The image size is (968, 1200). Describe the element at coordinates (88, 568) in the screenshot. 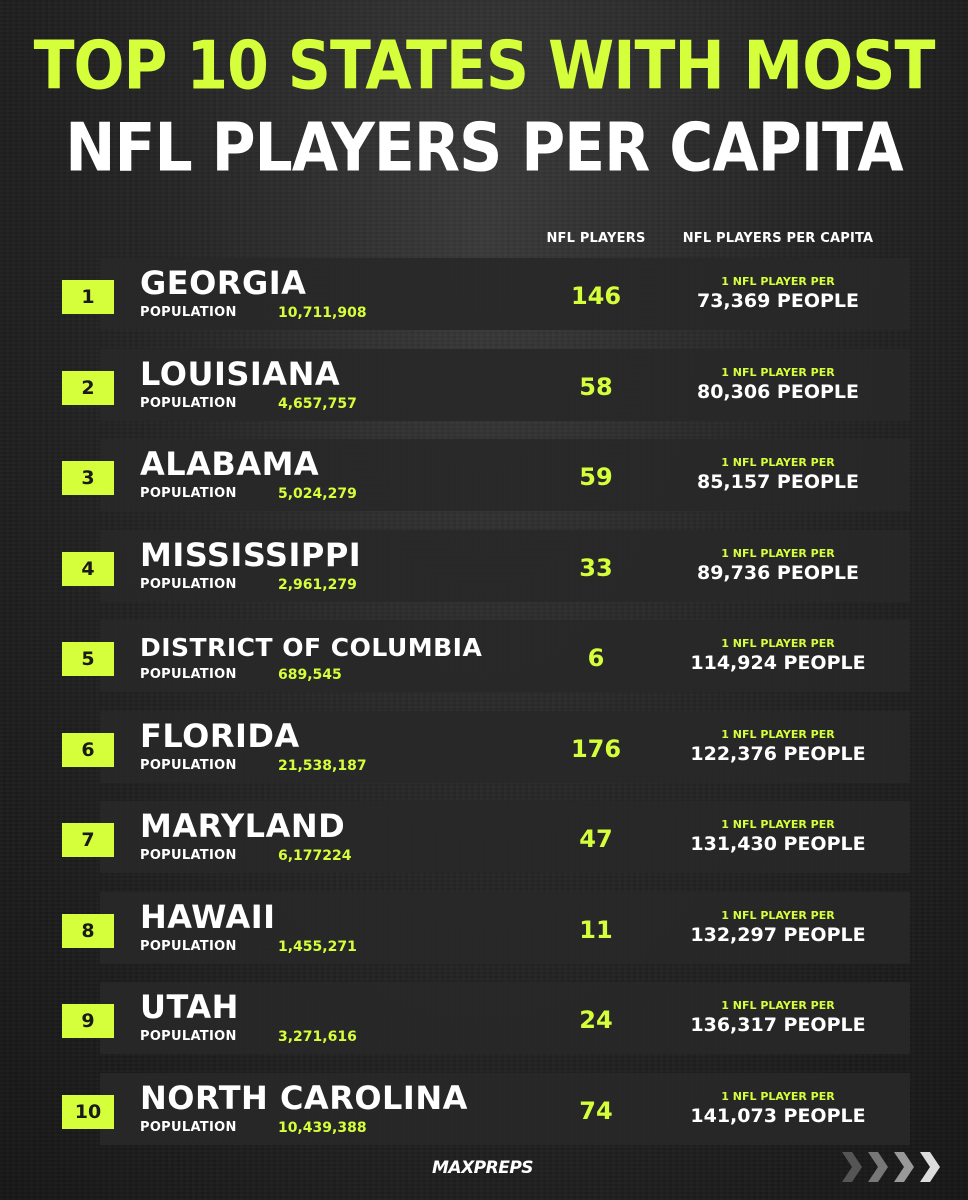

I see `rank-badge: 4` at that location.